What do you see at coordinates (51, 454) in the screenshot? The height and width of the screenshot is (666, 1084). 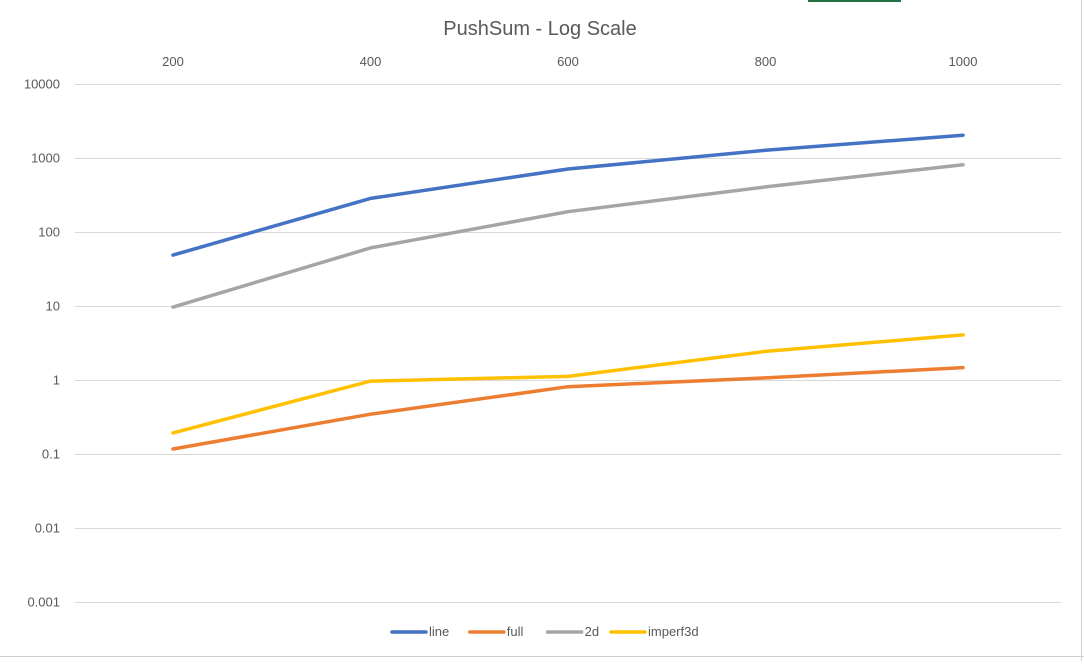 I see `y-tick-label: 0.1` at bounding box center [51, 454].